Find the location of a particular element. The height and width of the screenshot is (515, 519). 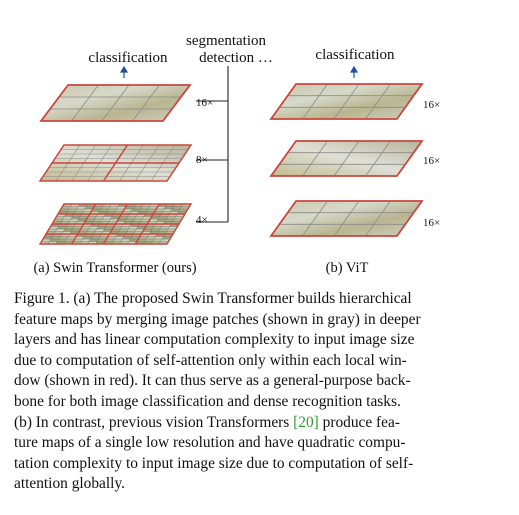

swin-subcaption: (a) Swin Transformer (ours) is located at coordinates (114, 268).